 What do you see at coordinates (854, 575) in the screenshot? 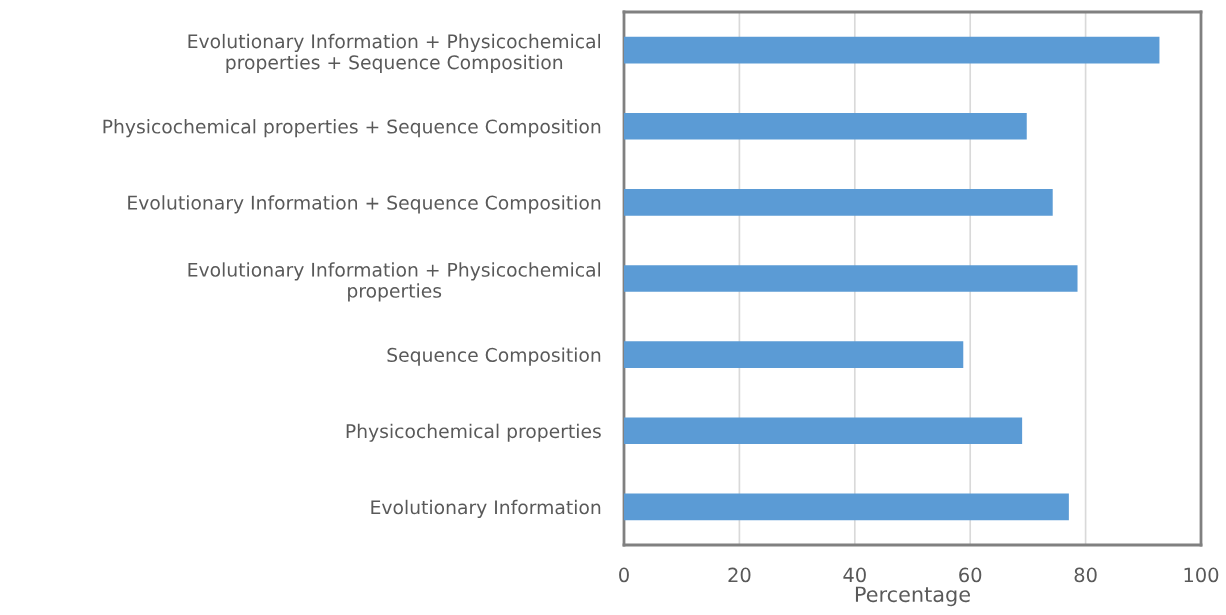
I see `x-tick-label: 40` at bounding box center [854, 575].